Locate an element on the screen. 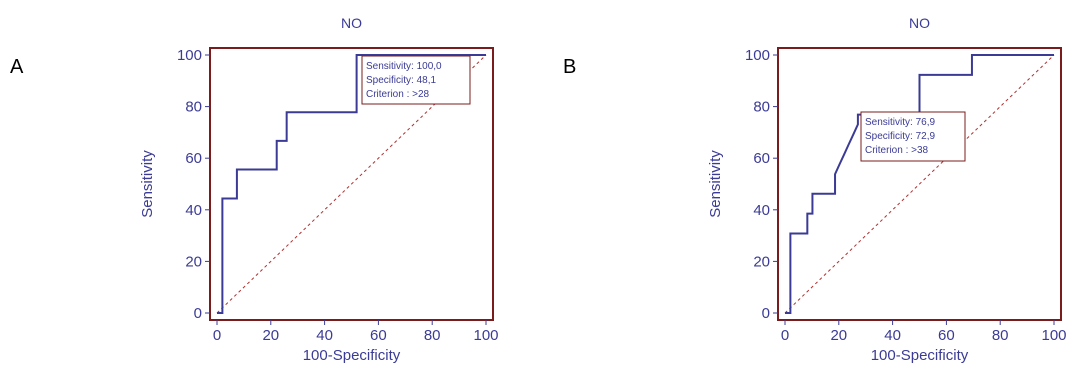 This screenshot has width=1078, height=383. annotation-text: Criterion : >38 is located at coordinates (897, 150).